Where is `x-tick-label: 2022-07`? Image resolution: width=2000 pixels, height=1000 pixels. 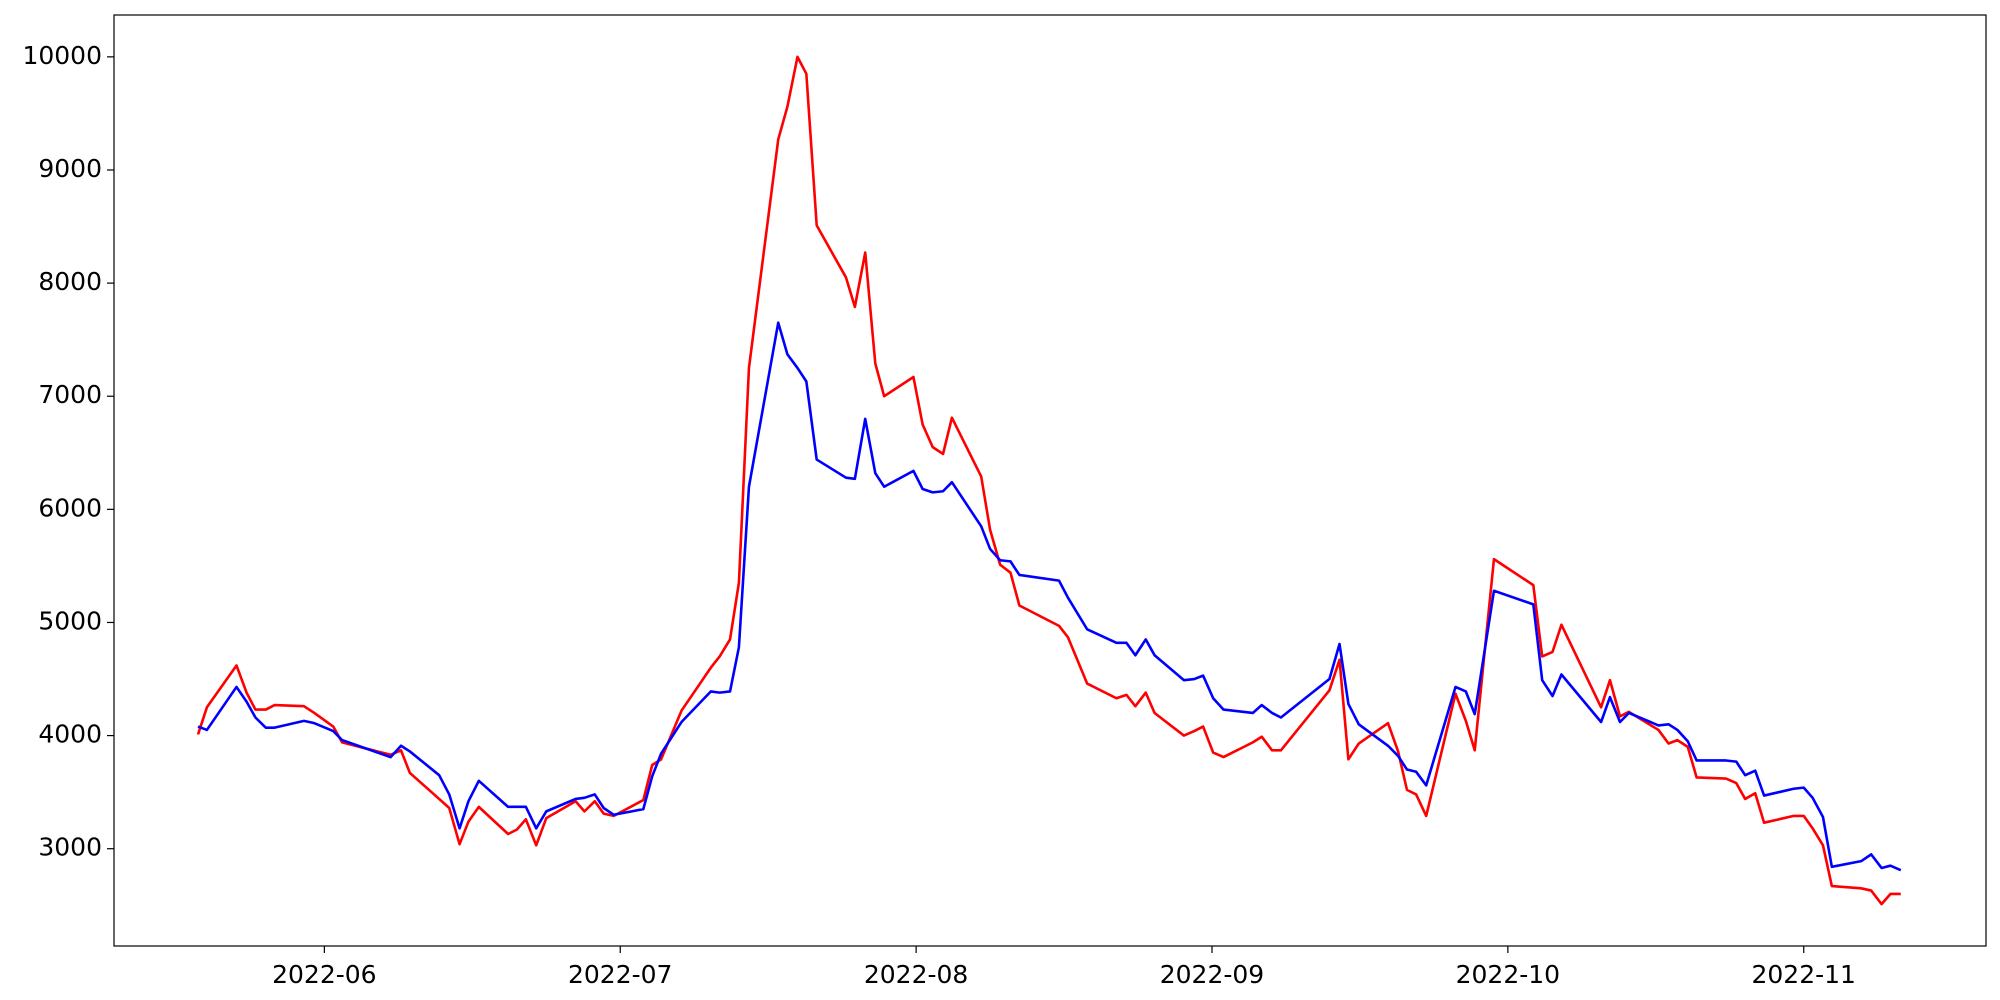
x-tick-label: 2022-07 is located at coordinates (620, 974).